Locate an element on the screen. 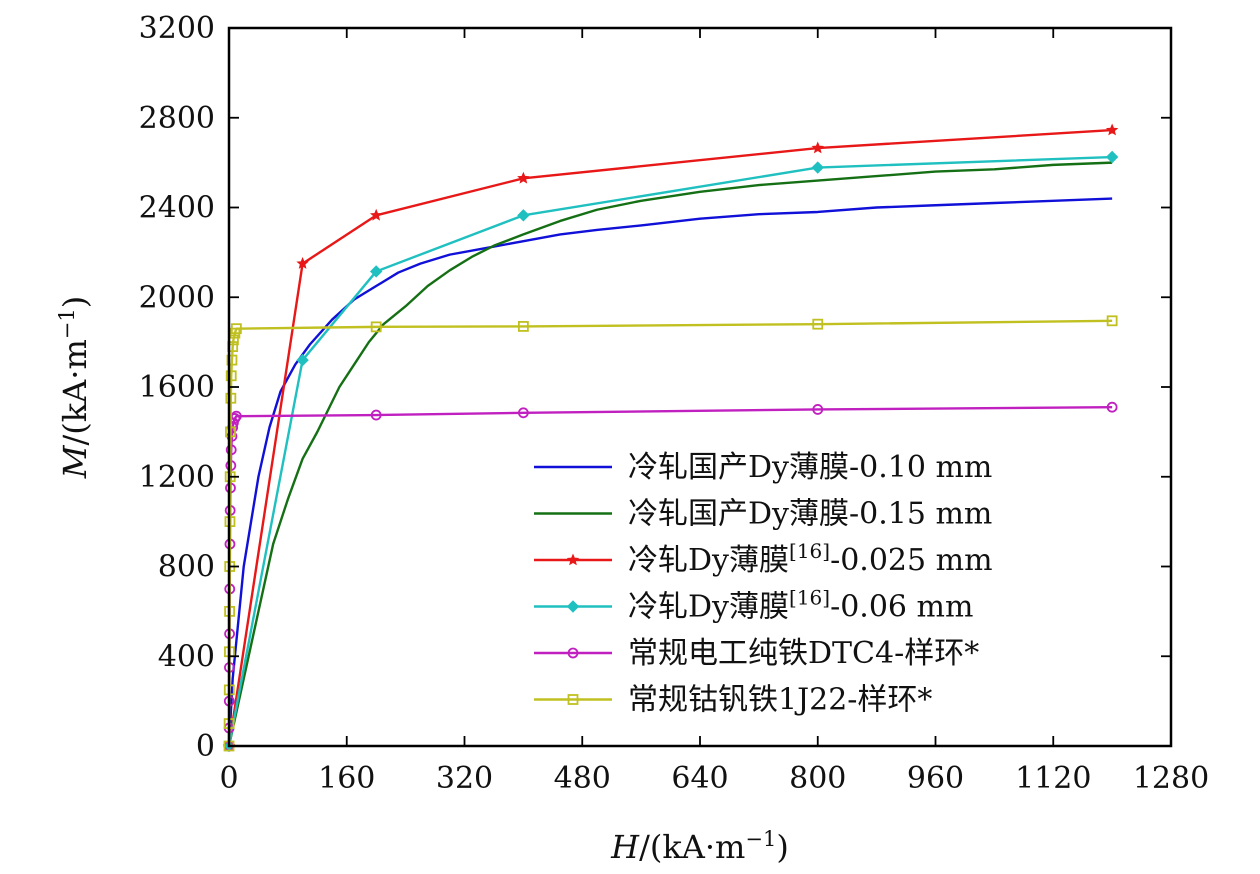  x-tick-label: 160 is located at coordinates (346, 778).